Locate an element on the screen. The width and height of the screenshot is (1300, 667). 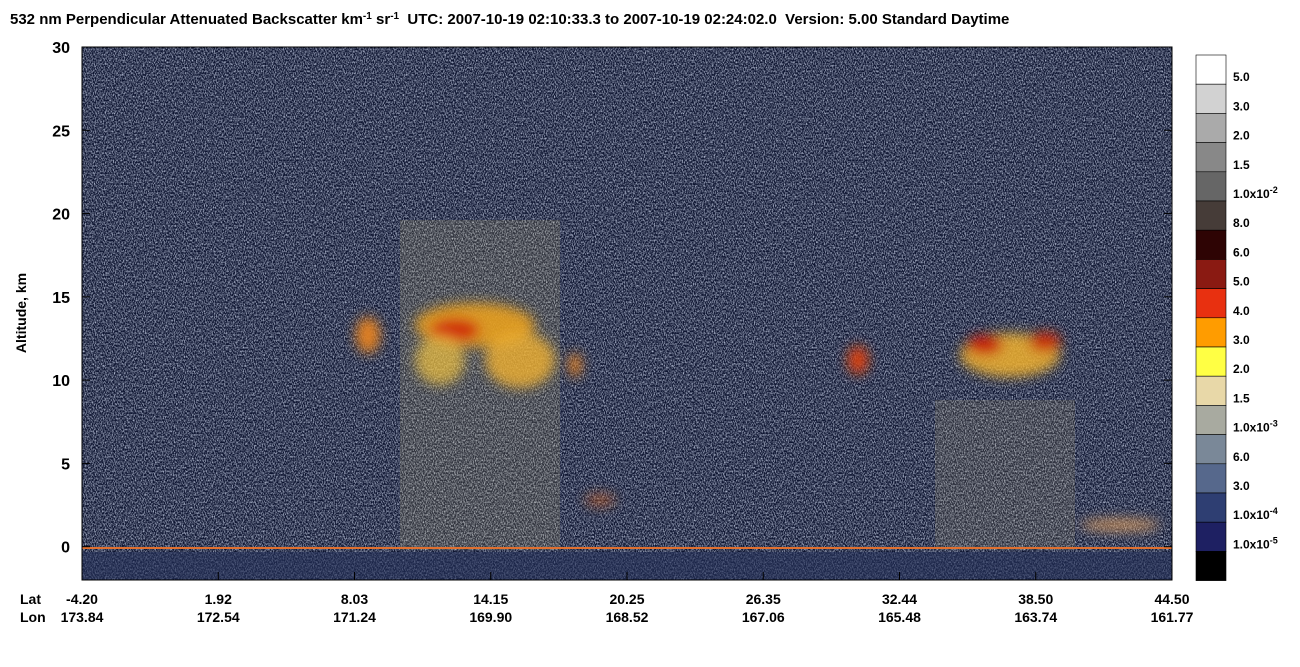
y-tick-label: 15 is located at coordinates (61, 298).